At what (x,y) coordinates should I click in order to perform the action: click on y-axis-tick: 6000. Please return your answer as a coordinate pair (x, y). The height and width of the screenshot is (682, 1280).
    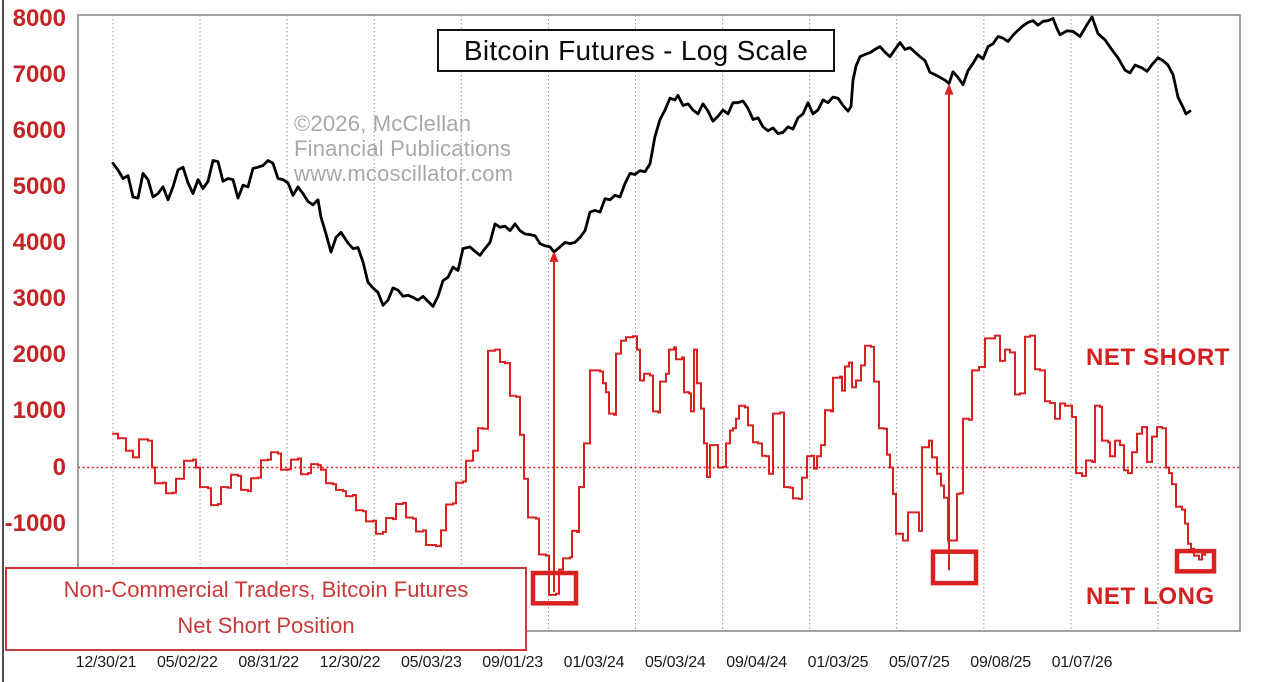
    Looking at the image, I should click on (39, 130).